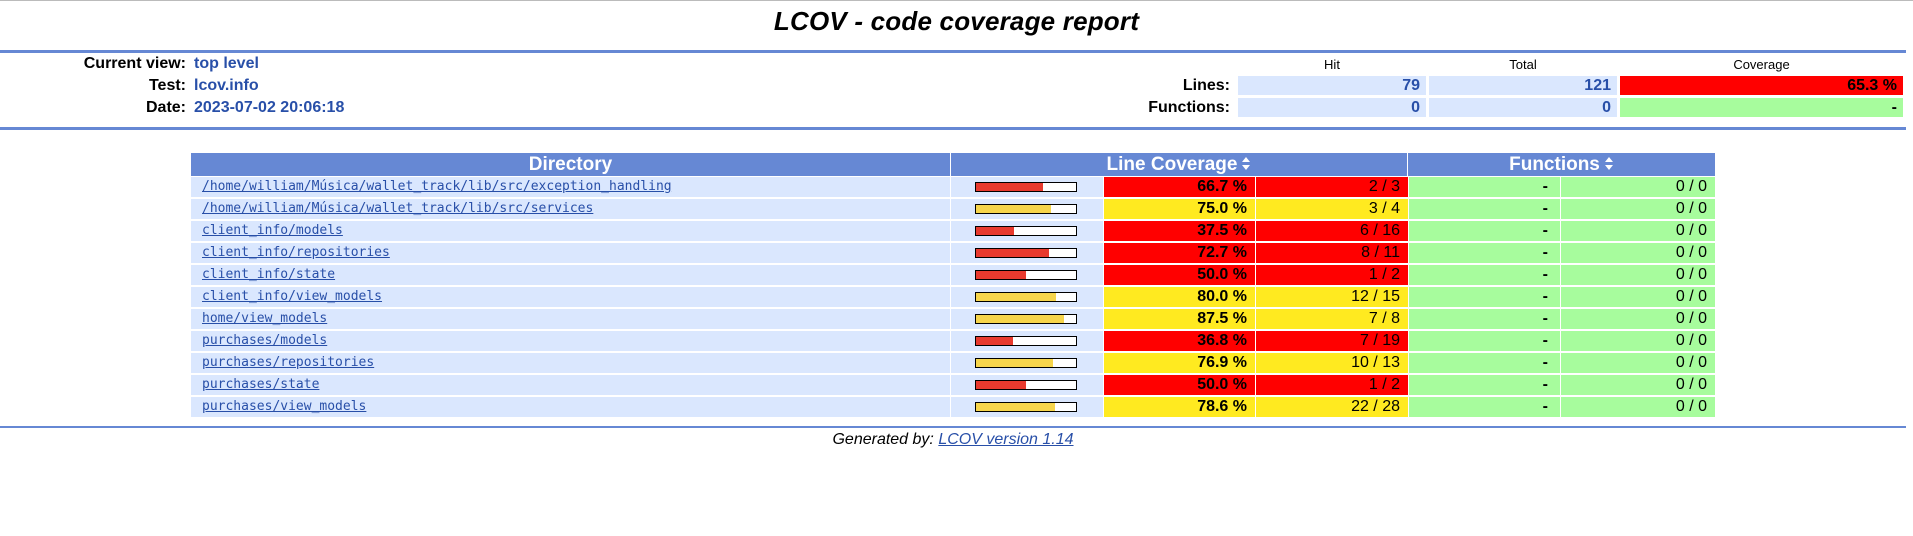 This screenshot has height=536, width=1913. What do you see at coordinates (165, 107) in the screenshot?
I see `date-label: Date:` at bounding box center [165, 107].